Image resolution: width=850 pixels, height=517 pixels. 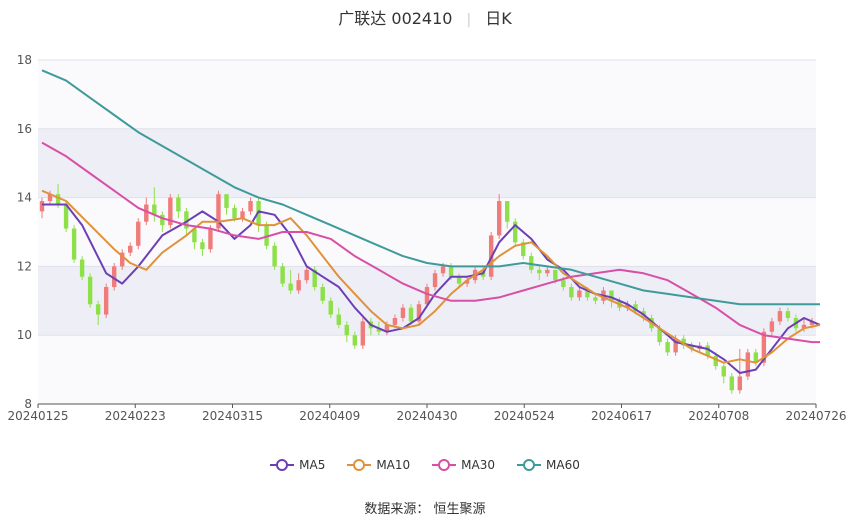 I want to click on x-tick-label: 20240315, so click(x=232, y=416).